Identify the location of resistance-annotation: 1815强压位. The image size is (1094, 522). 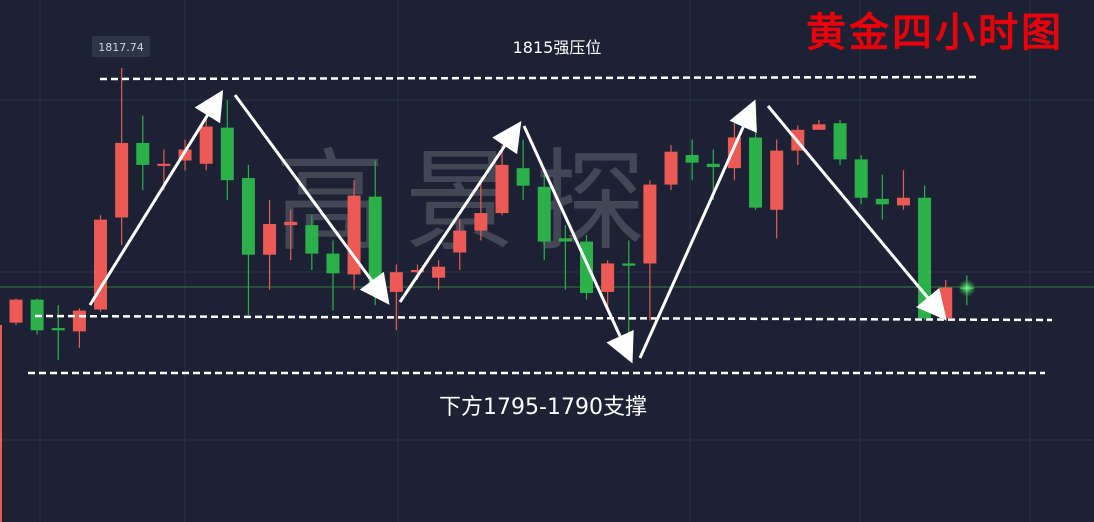
(557, 47).